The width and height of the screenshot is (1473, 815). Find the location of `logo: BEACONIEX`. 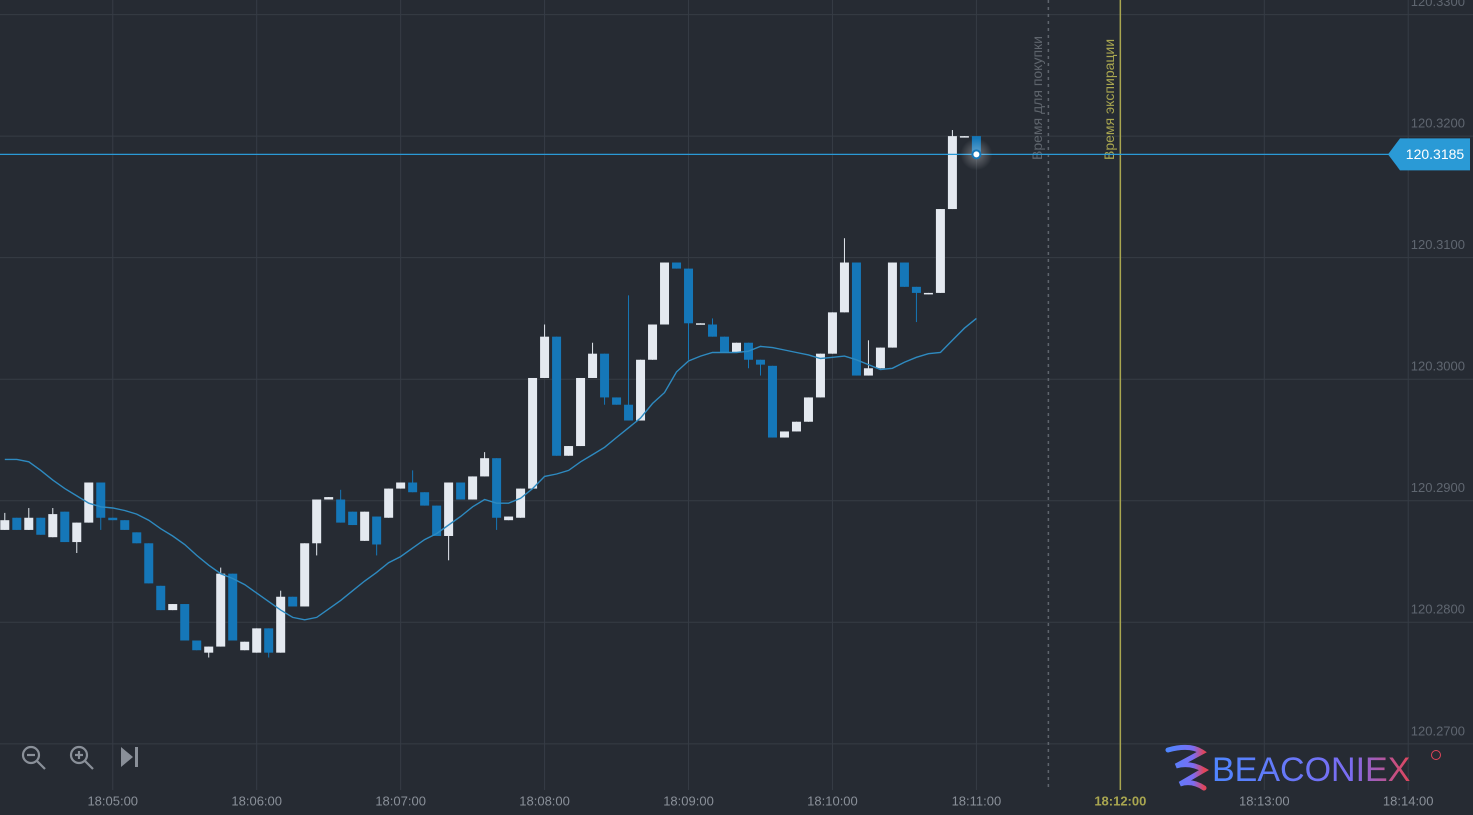

logo: BEACONIEX is located at coordinates (1303, 767).